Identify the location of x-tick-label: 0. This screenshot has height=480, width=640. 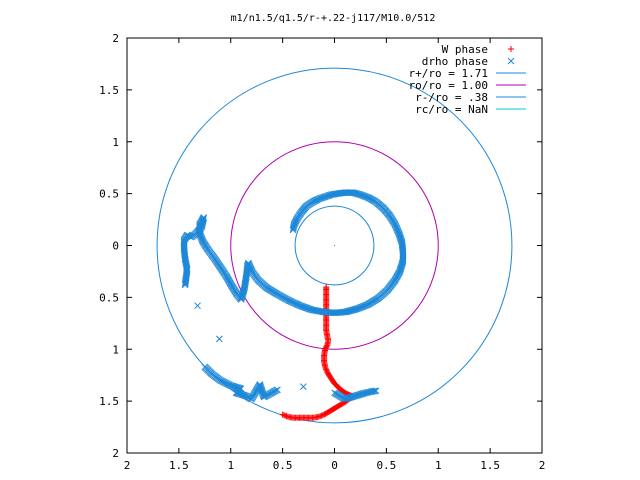
(334, 465).